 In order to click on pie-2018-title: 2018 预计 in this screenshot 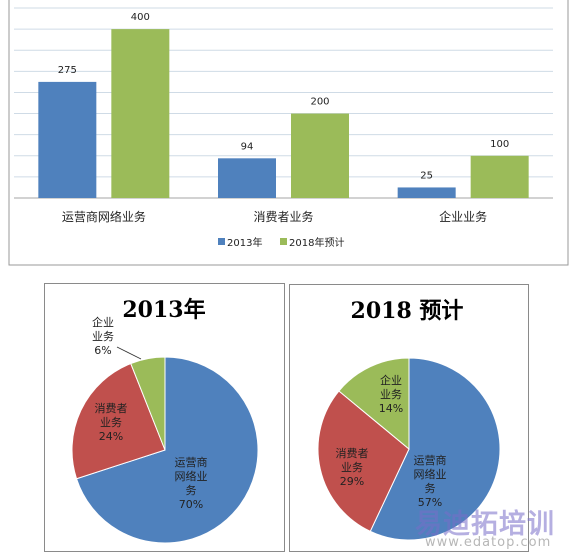, I will do `click(407, 311)`.